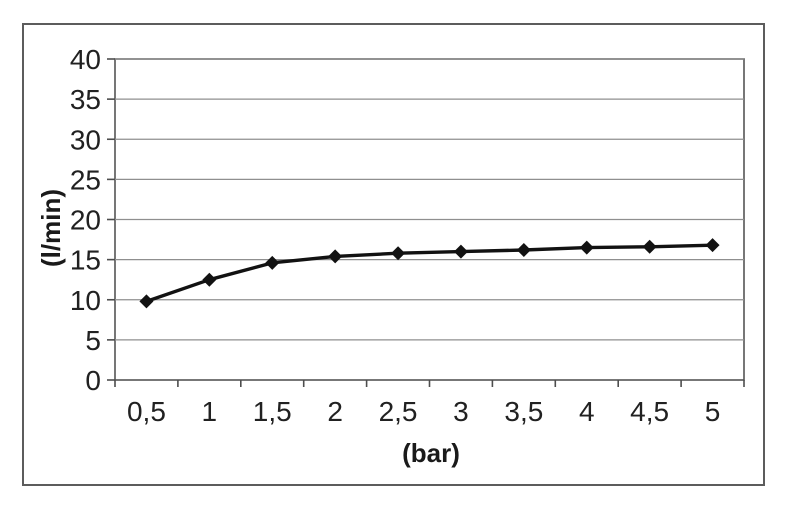 Image resolution: width=800 pixels, height=515 pixels. What do you see at coordinates (461, 411) in the screenshot?
I see `x-tick-label: 3` at bounding box center [461, 411].